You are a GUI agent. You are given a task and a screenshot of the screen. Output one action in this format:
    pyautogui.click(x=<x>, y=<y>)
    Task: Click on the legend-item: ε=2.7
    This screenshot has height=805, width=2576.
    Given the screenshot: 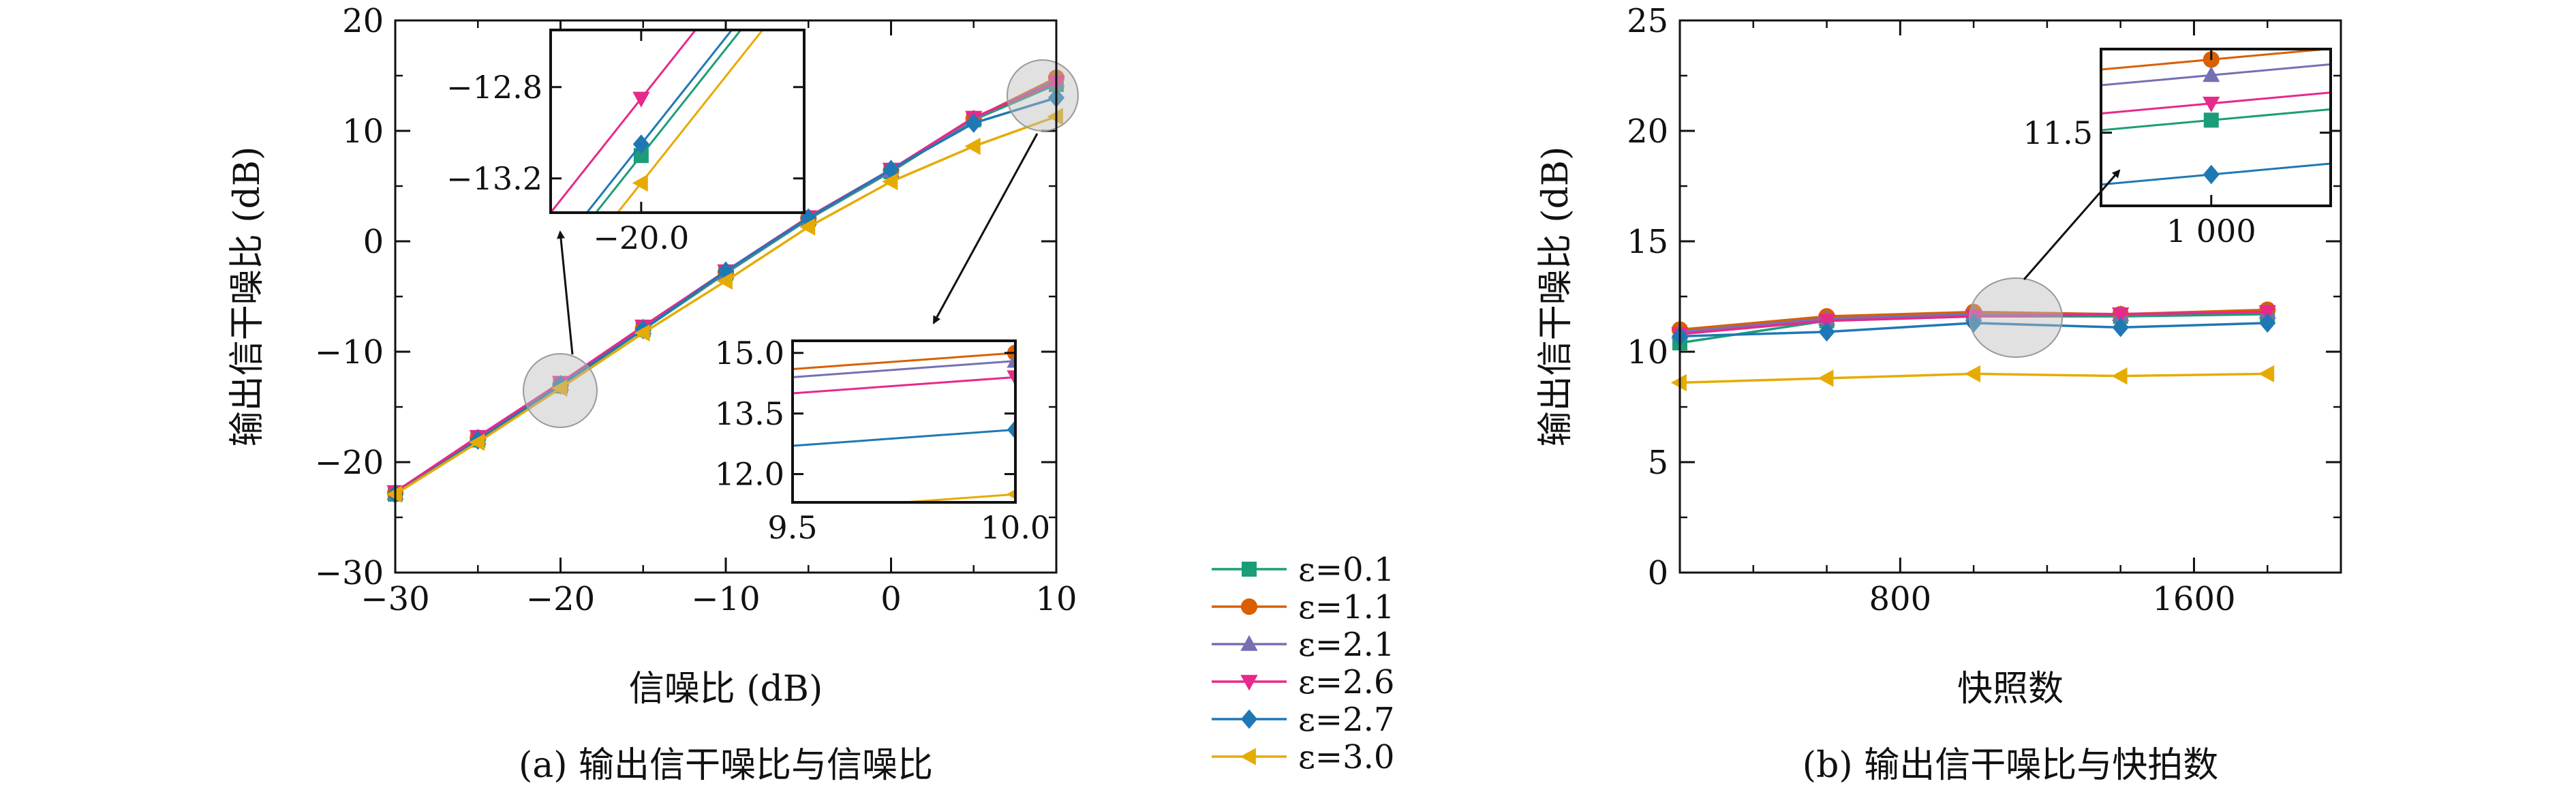 What is the action you would take?
    pyautogui.click(x=1303, y=720)
    